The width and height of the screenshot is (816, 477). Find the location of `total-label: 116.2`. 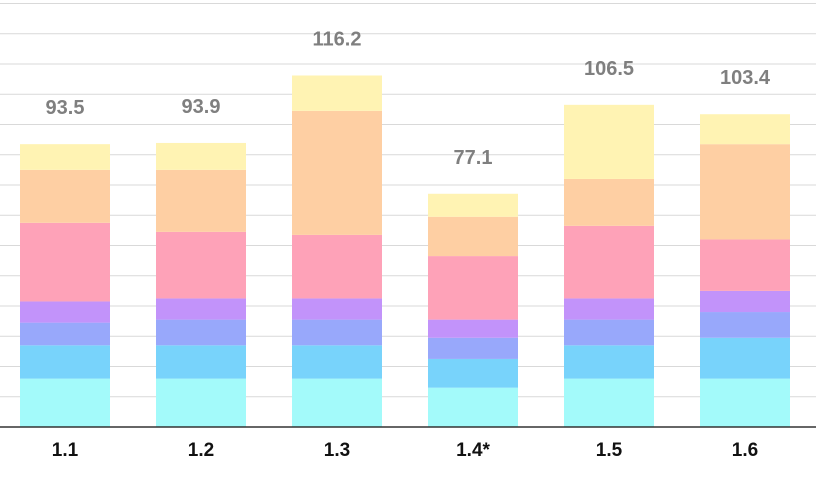

total-label: 116.2 is located at coordinates (337, 39).